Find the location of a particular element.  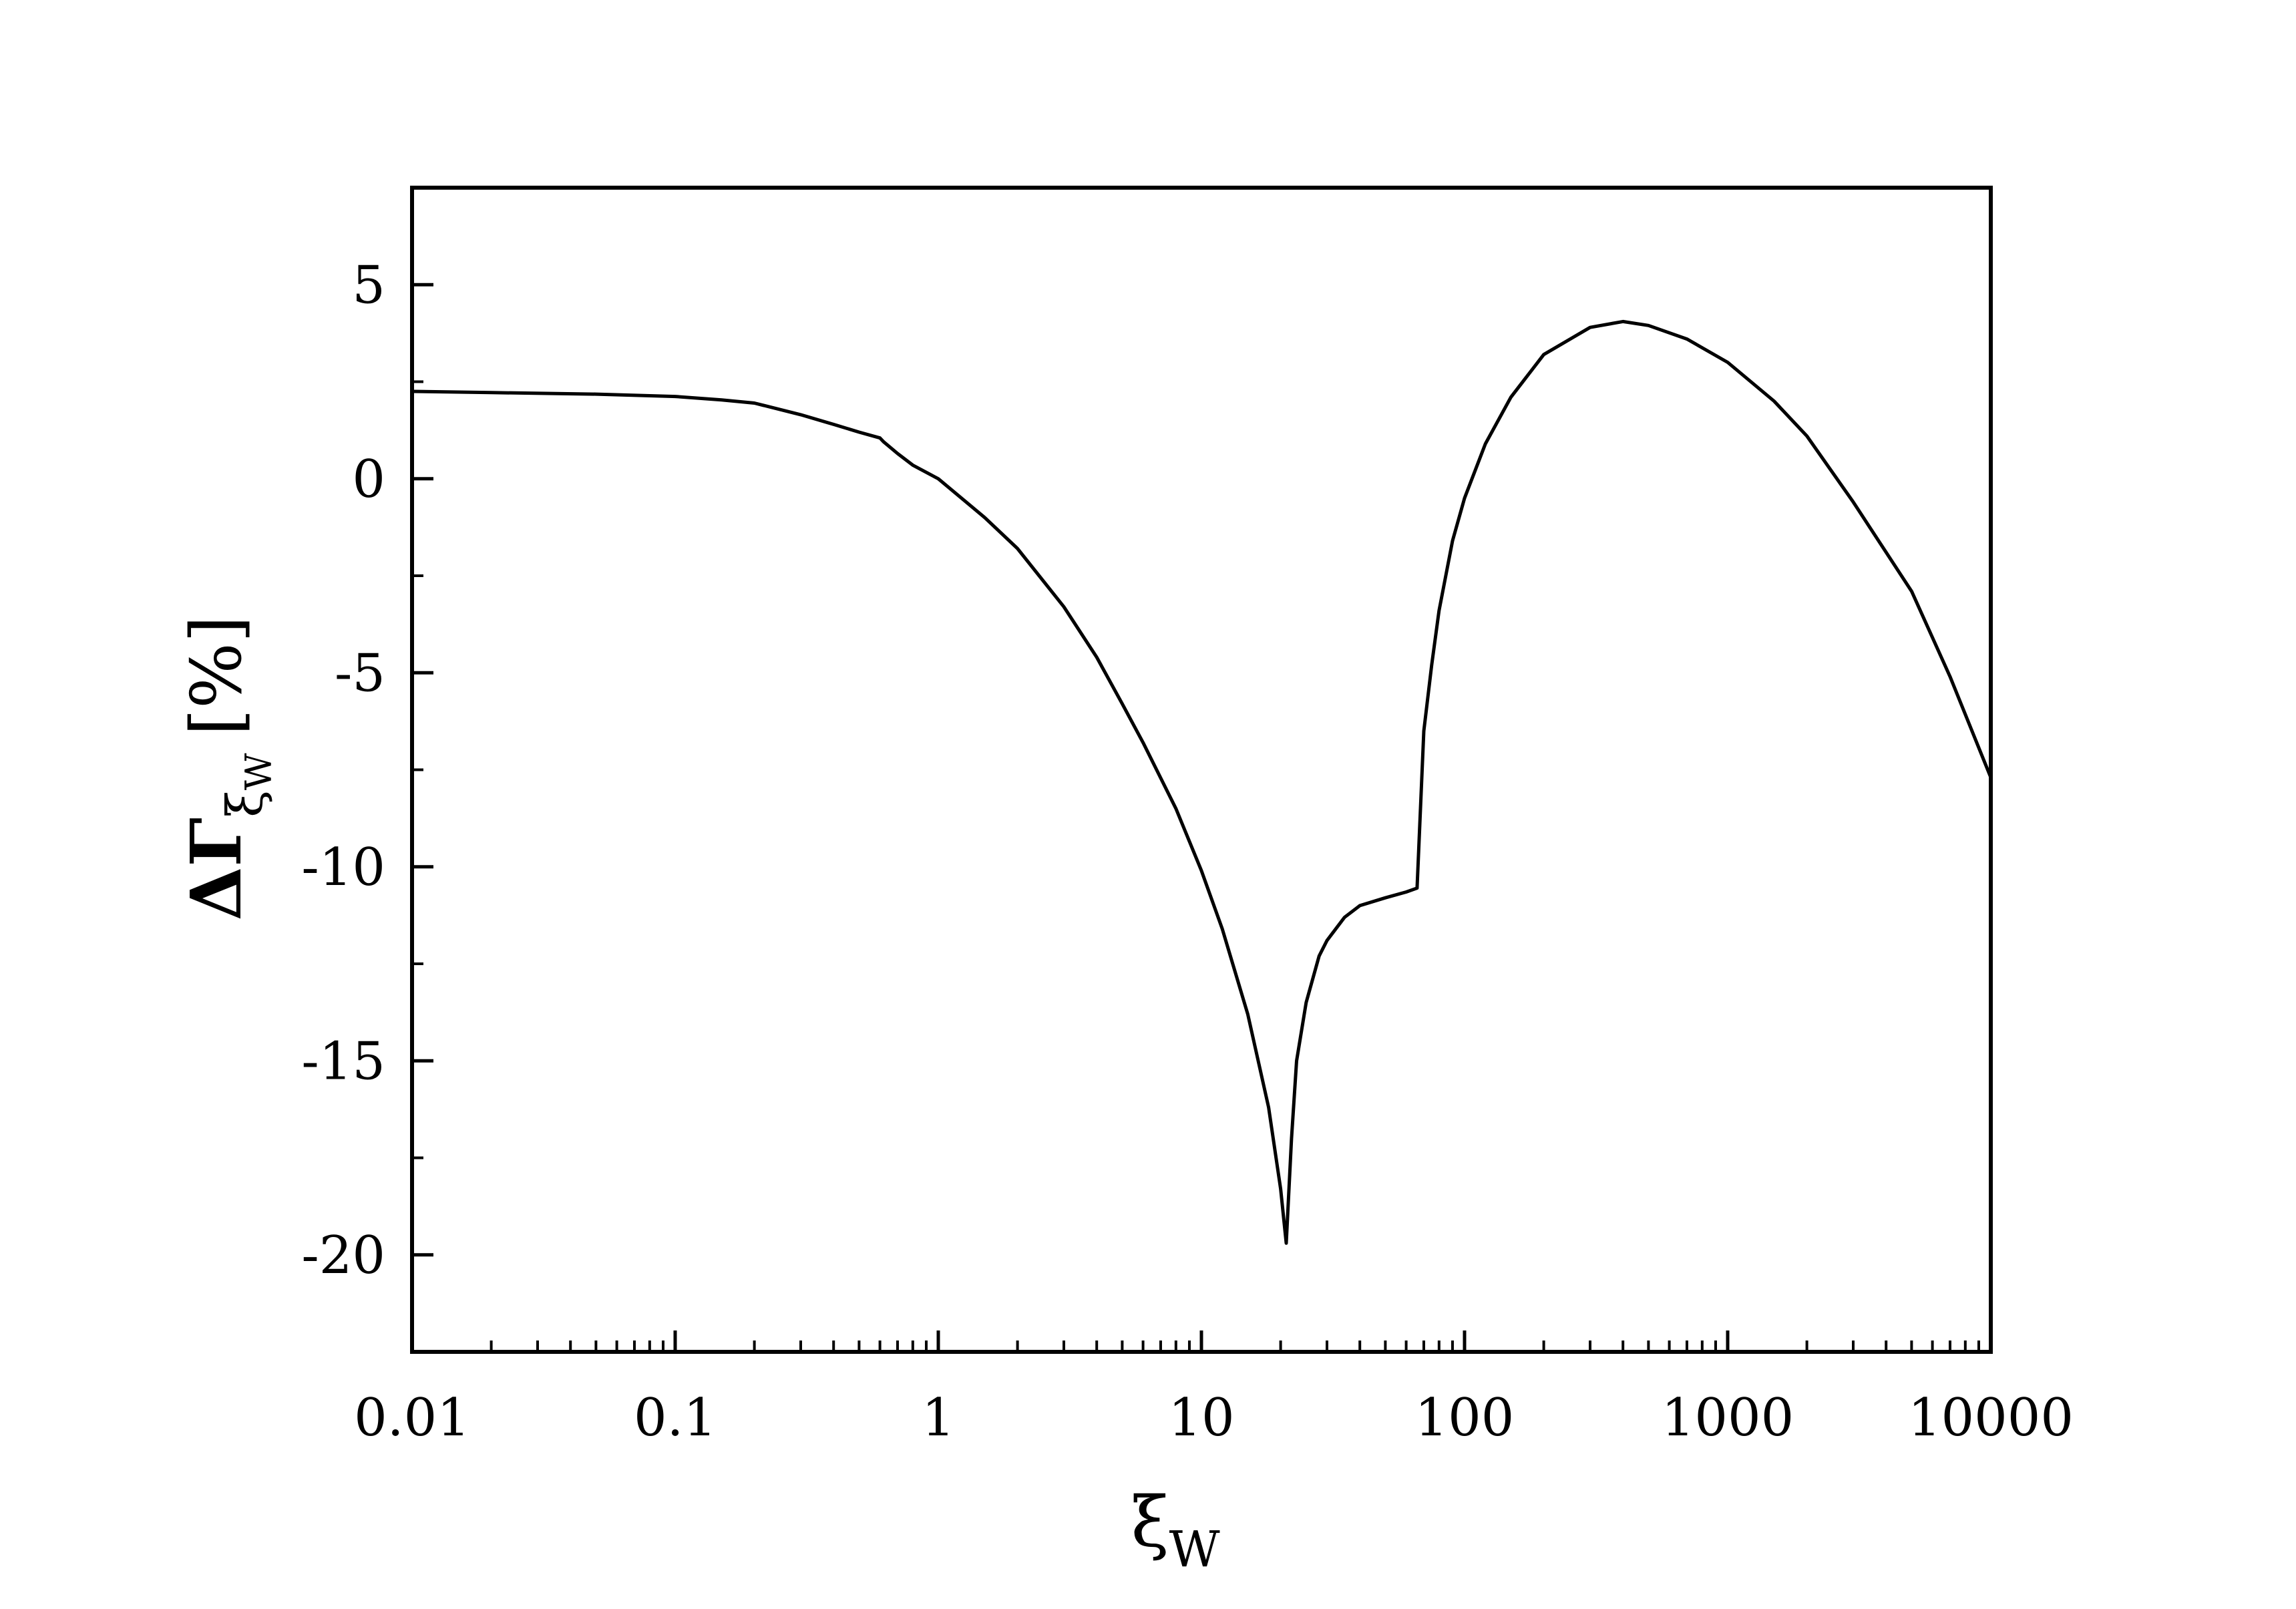

x-tick-label: 1000 is located at coordinates (1728, 1418).